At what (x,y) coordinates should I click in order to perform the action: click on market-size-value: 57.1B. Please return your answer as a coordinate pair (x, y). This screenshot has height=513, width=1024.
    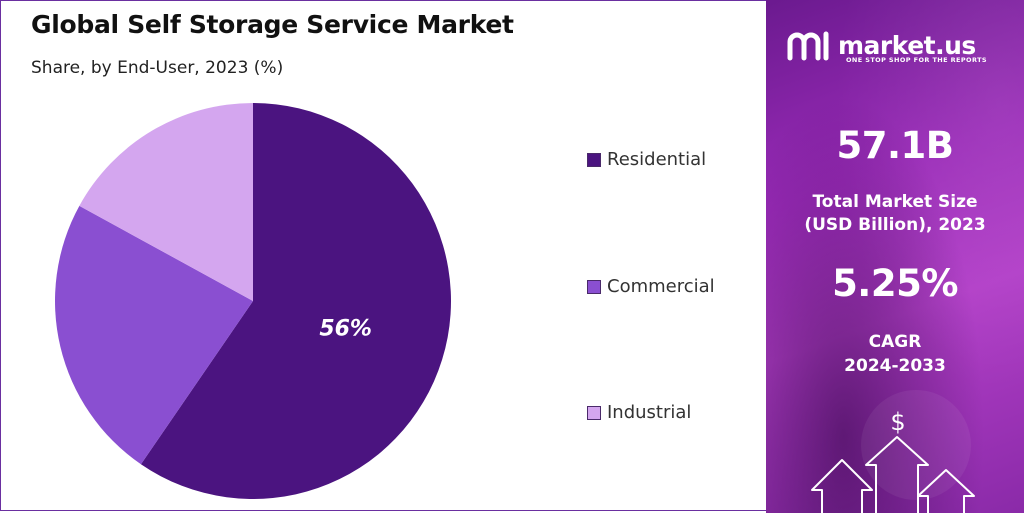
    Looking at the image, I should click on (895, 145).